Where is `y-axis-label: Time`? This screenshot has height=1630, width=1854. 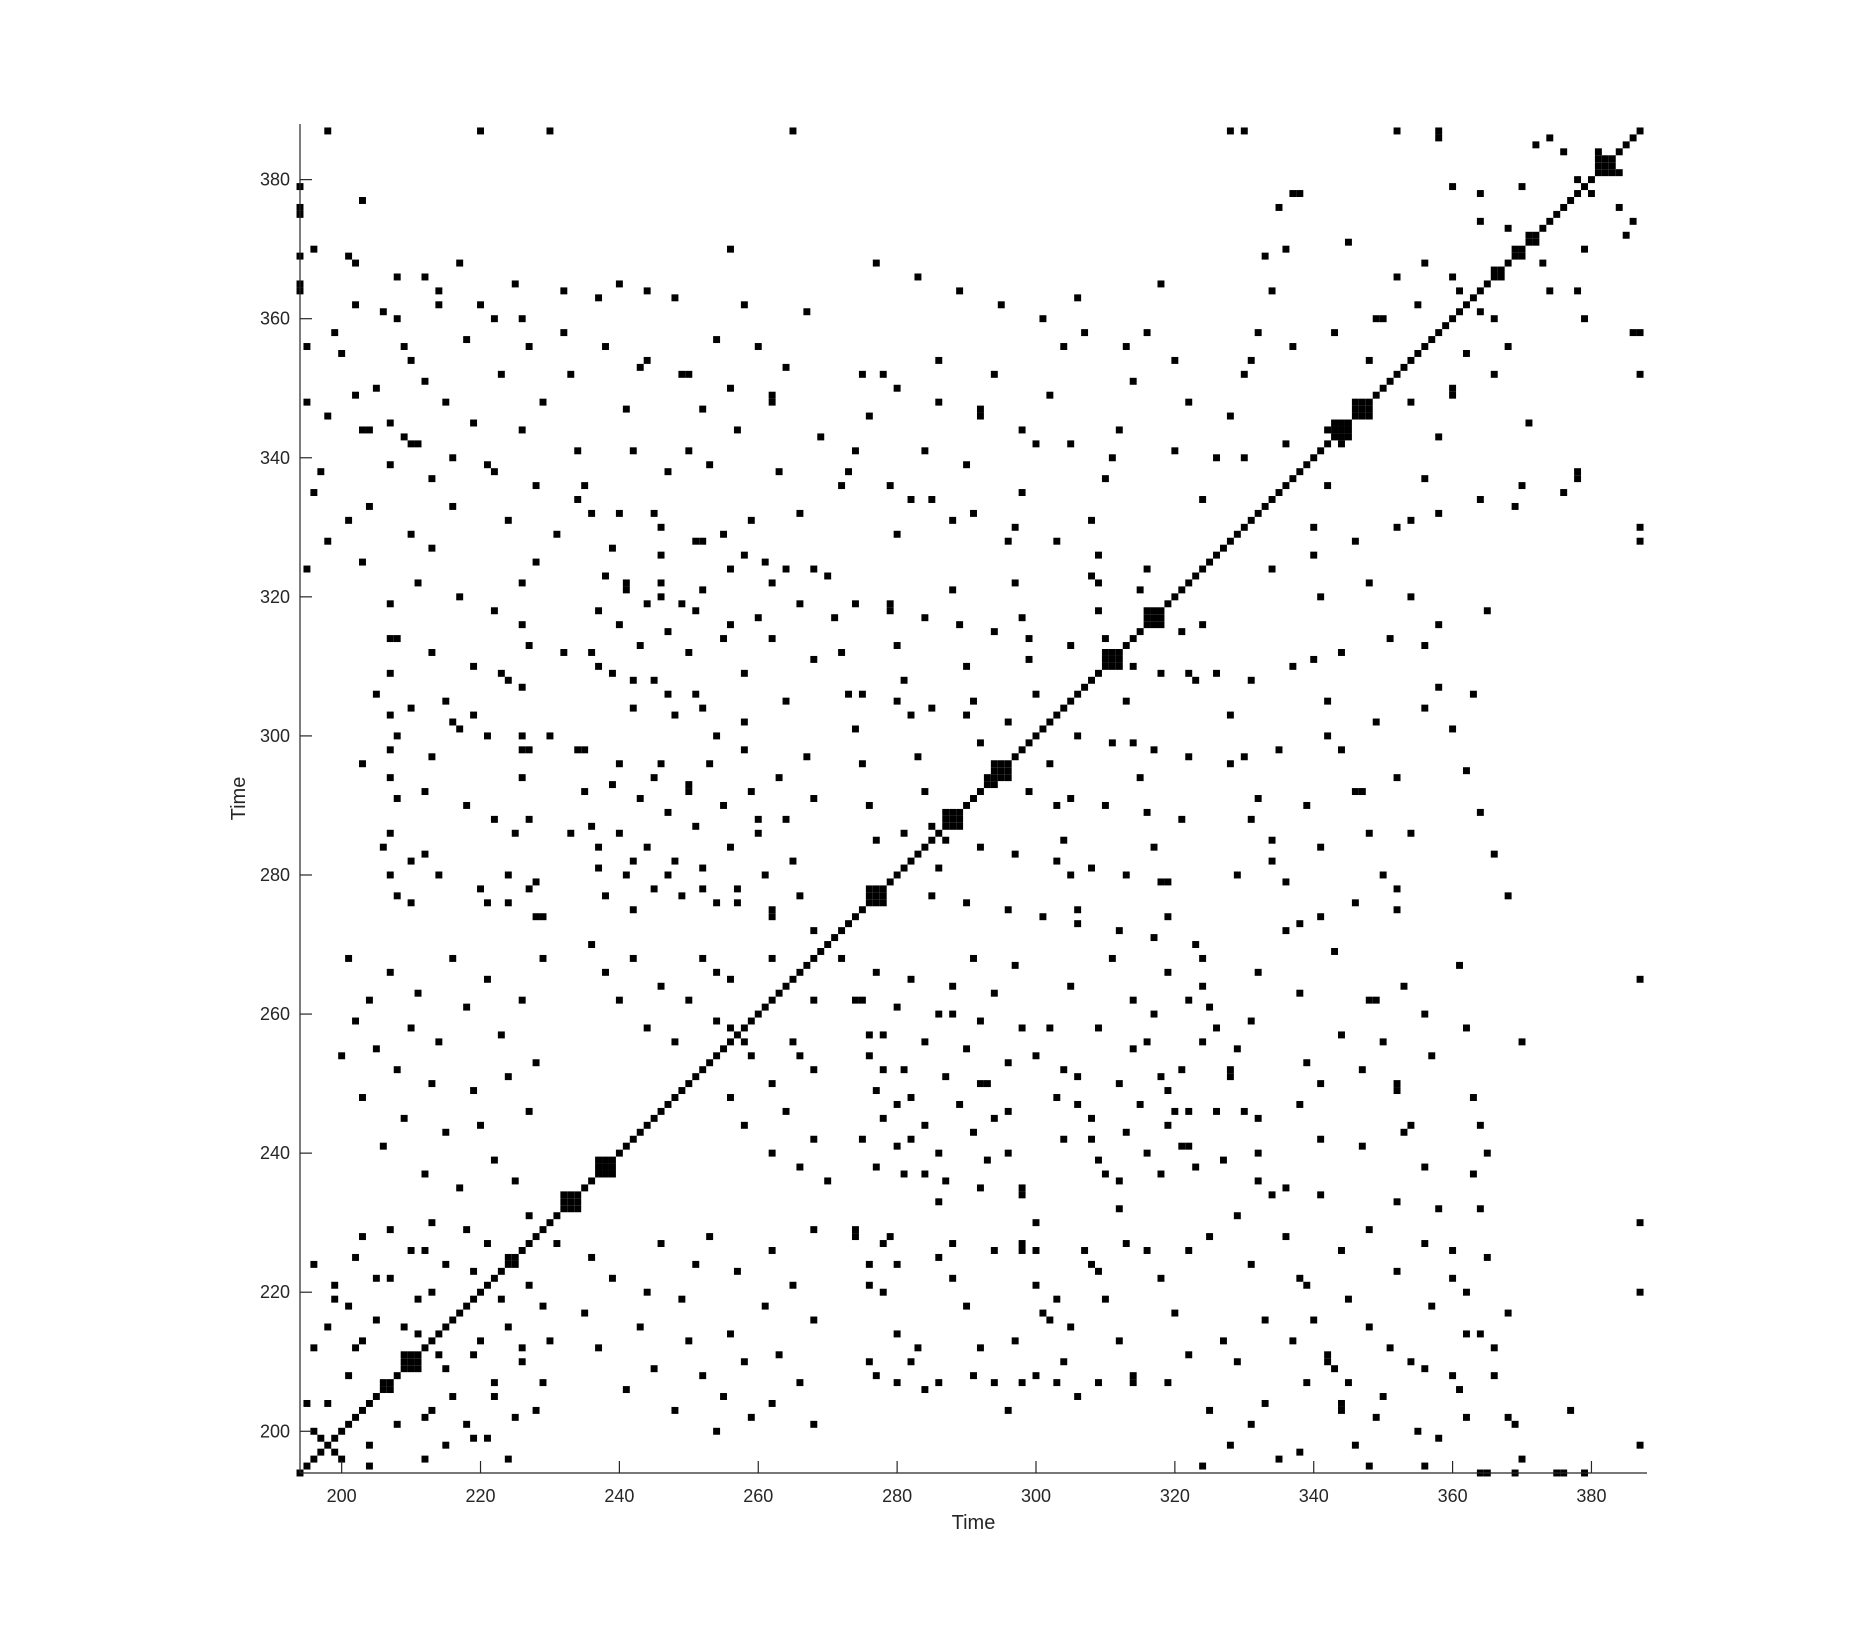
y-axis-label: Time is located at coordinates (239, 799).